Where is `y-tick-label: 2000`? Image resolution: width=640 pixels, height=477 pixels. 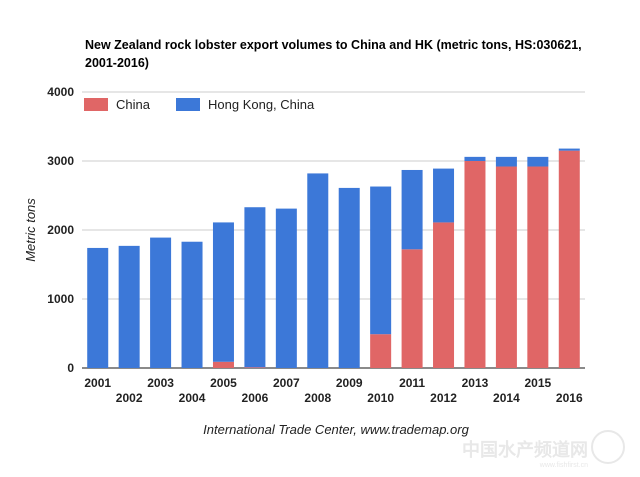 y-tick-label: 2000 is located at coordinates (60, 230).